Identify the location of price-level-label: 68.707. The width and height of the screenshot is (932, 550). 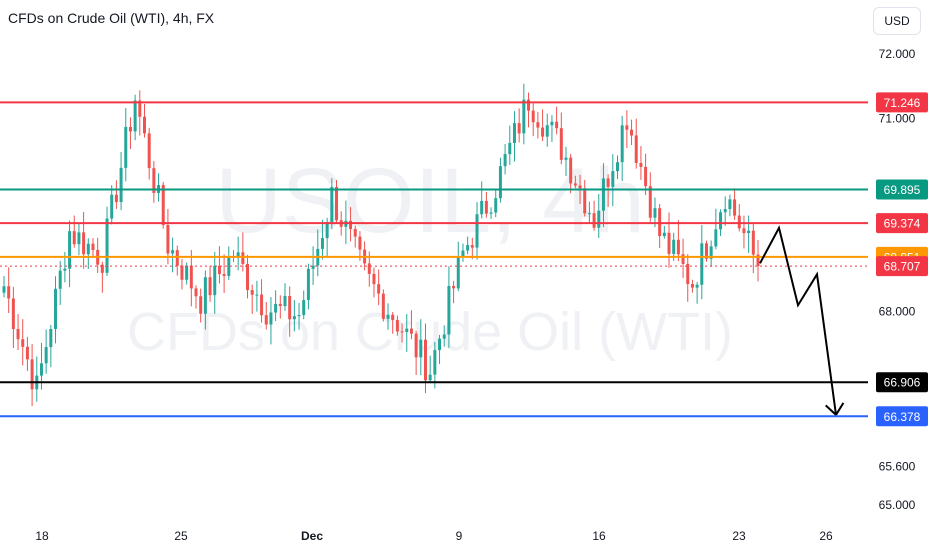
(902, 266).